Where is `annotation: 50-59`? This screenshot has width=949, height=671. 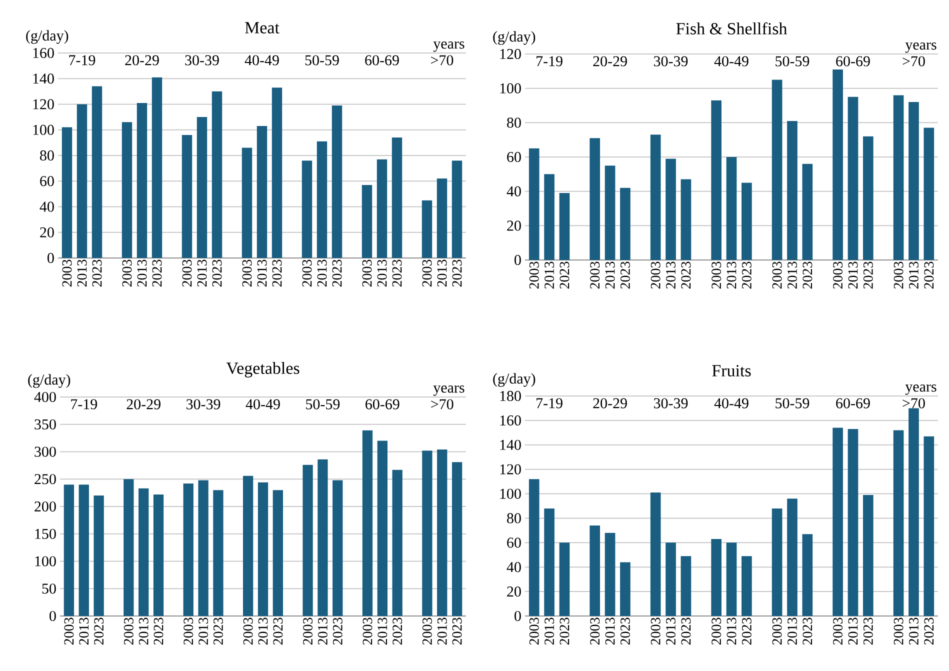 annotation: 50-59 is located at coordinates (323, 404).